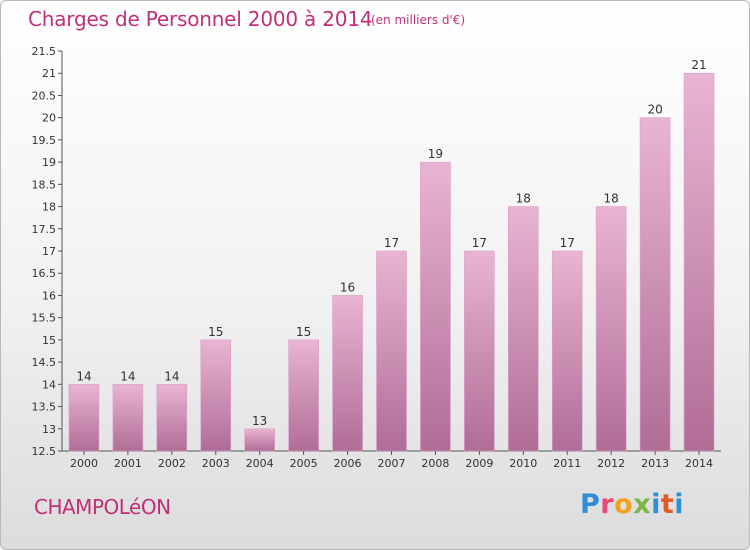 The image size is (750, 550). I want to click on chart-subtitle: (en milliers d'€), so click(418, 20).